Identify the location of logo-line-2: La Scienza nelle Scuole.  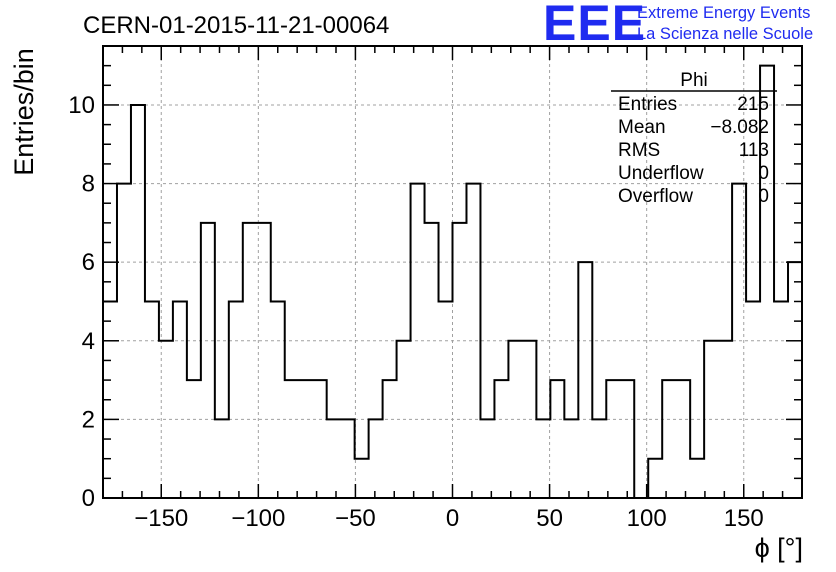
(725, 34).